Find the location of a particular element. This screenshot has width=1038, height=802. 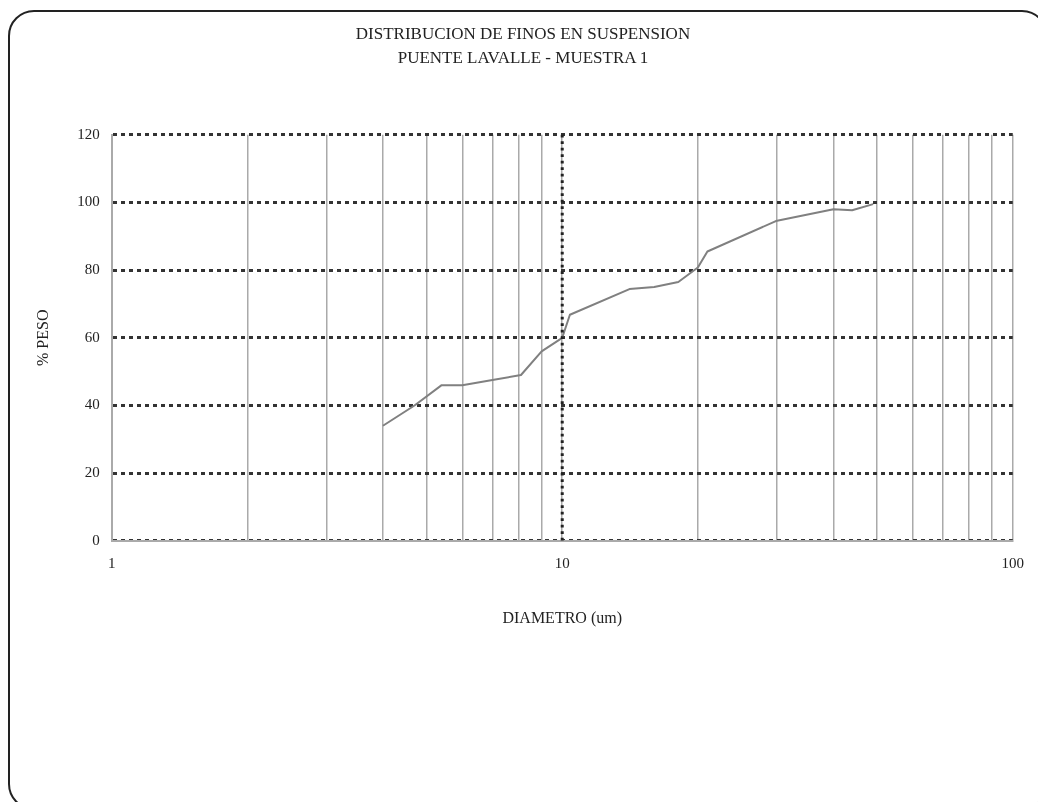

y-tick-label: 100 is located at coordinates (88, 201).